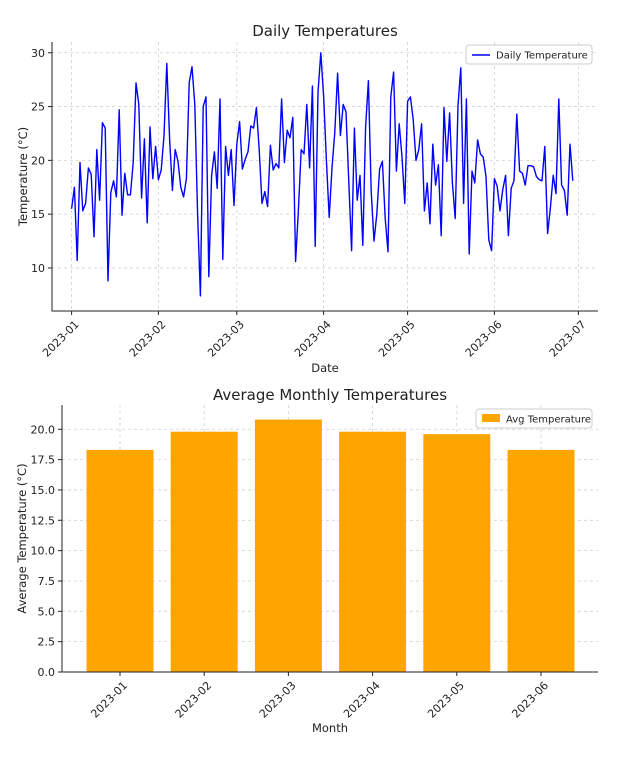 The width and height of the screenshot is (624, 778). What do you see at coordinates (38, 53) in the screenshot?
I see `y-tick-label: 30` at bounding box center [38, 53].